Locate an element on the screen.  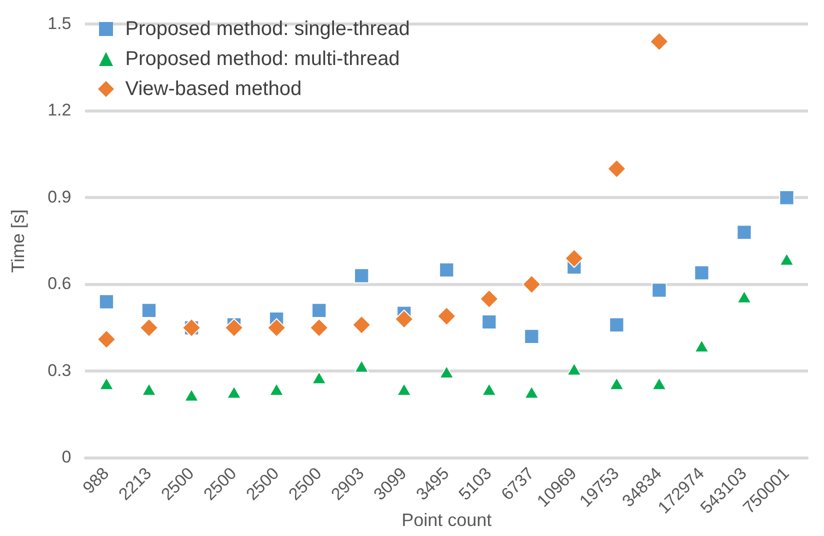
legend-label: Proposed method: multi-thread is located at coordinates (262, 59).